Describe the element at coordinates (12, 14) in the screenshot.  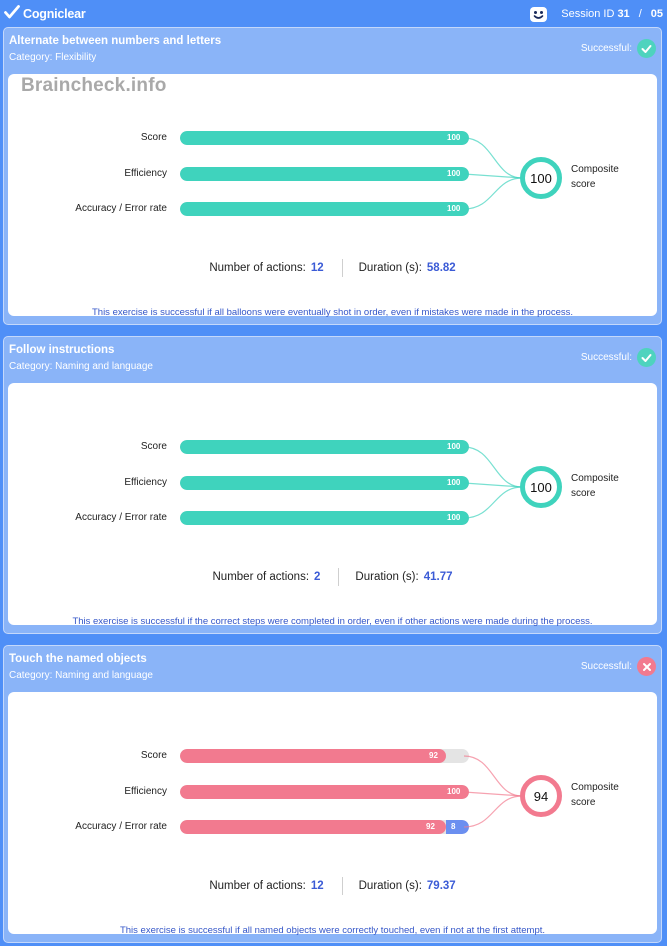
I see `check-mark-logo-icon` at that location.